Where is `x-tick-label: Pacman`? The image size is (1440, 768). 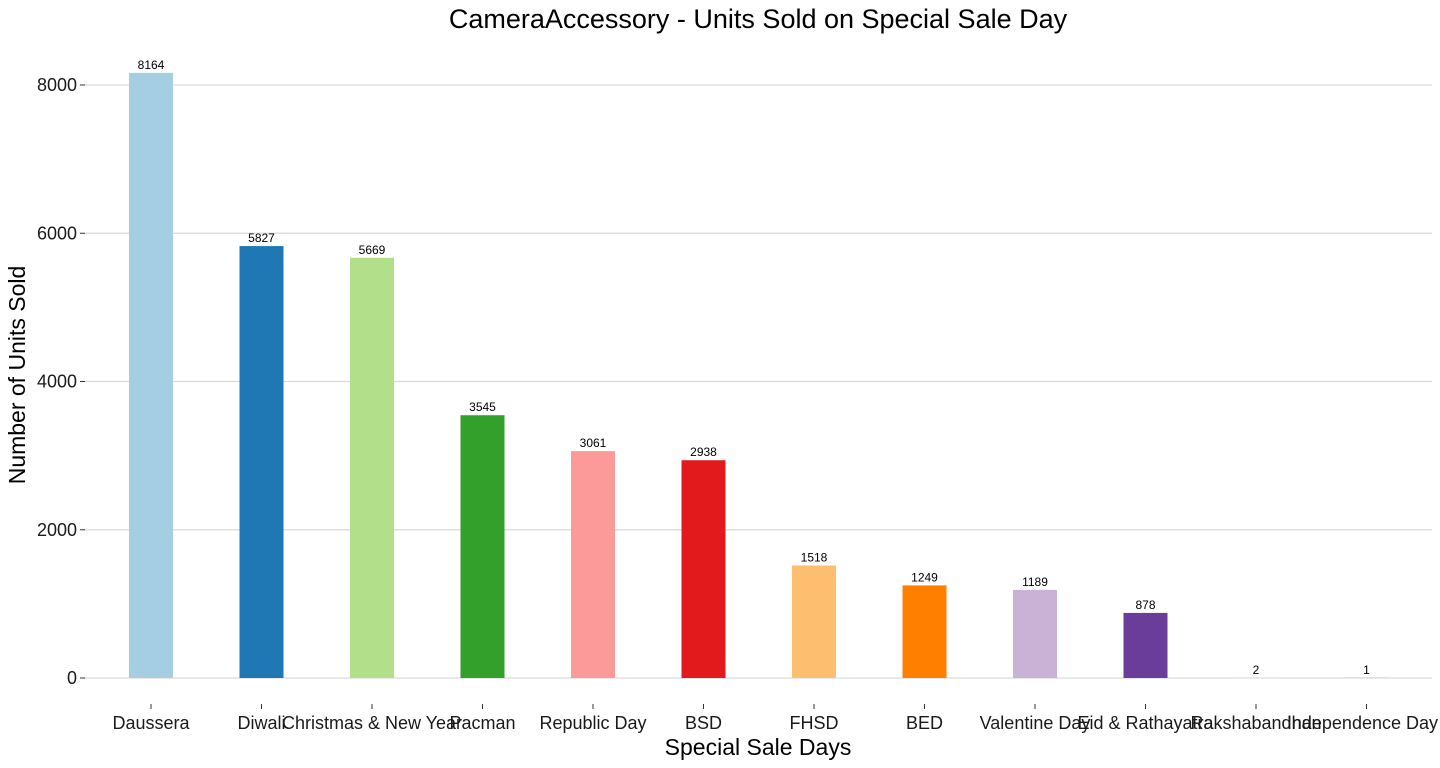
x-tick-label: Pacman is located at coordinates (482, 723).